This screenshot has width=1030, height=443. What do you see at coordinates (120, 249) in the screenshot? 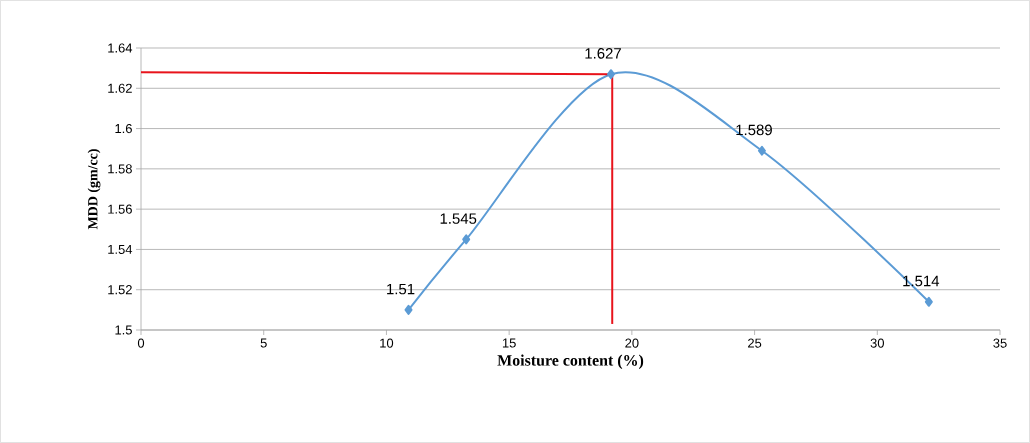
I see `y-tick-label: 1.54` at bounding box center [120, 249].